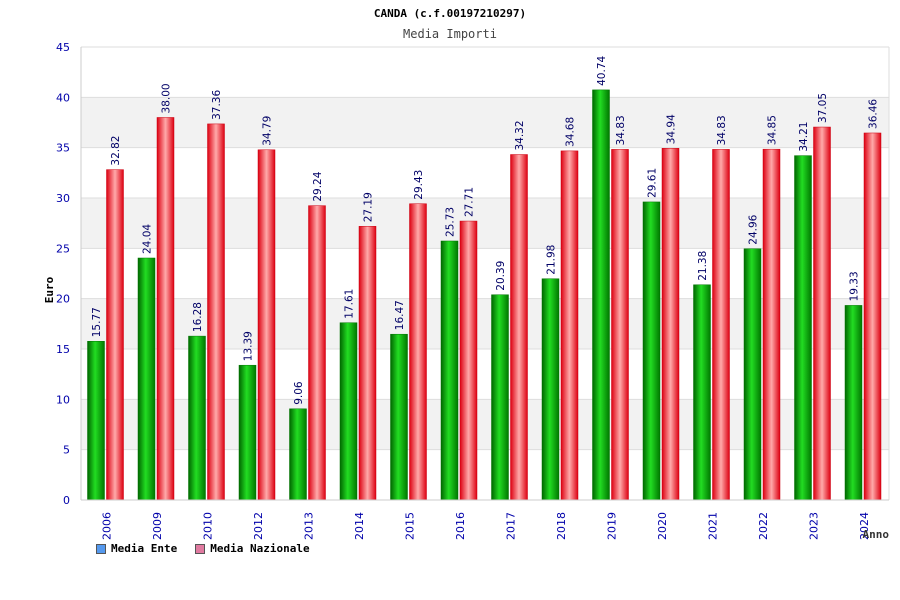 The image size is (900, 600). I want to click on x-tick-label: 2015, so click(409, 526).